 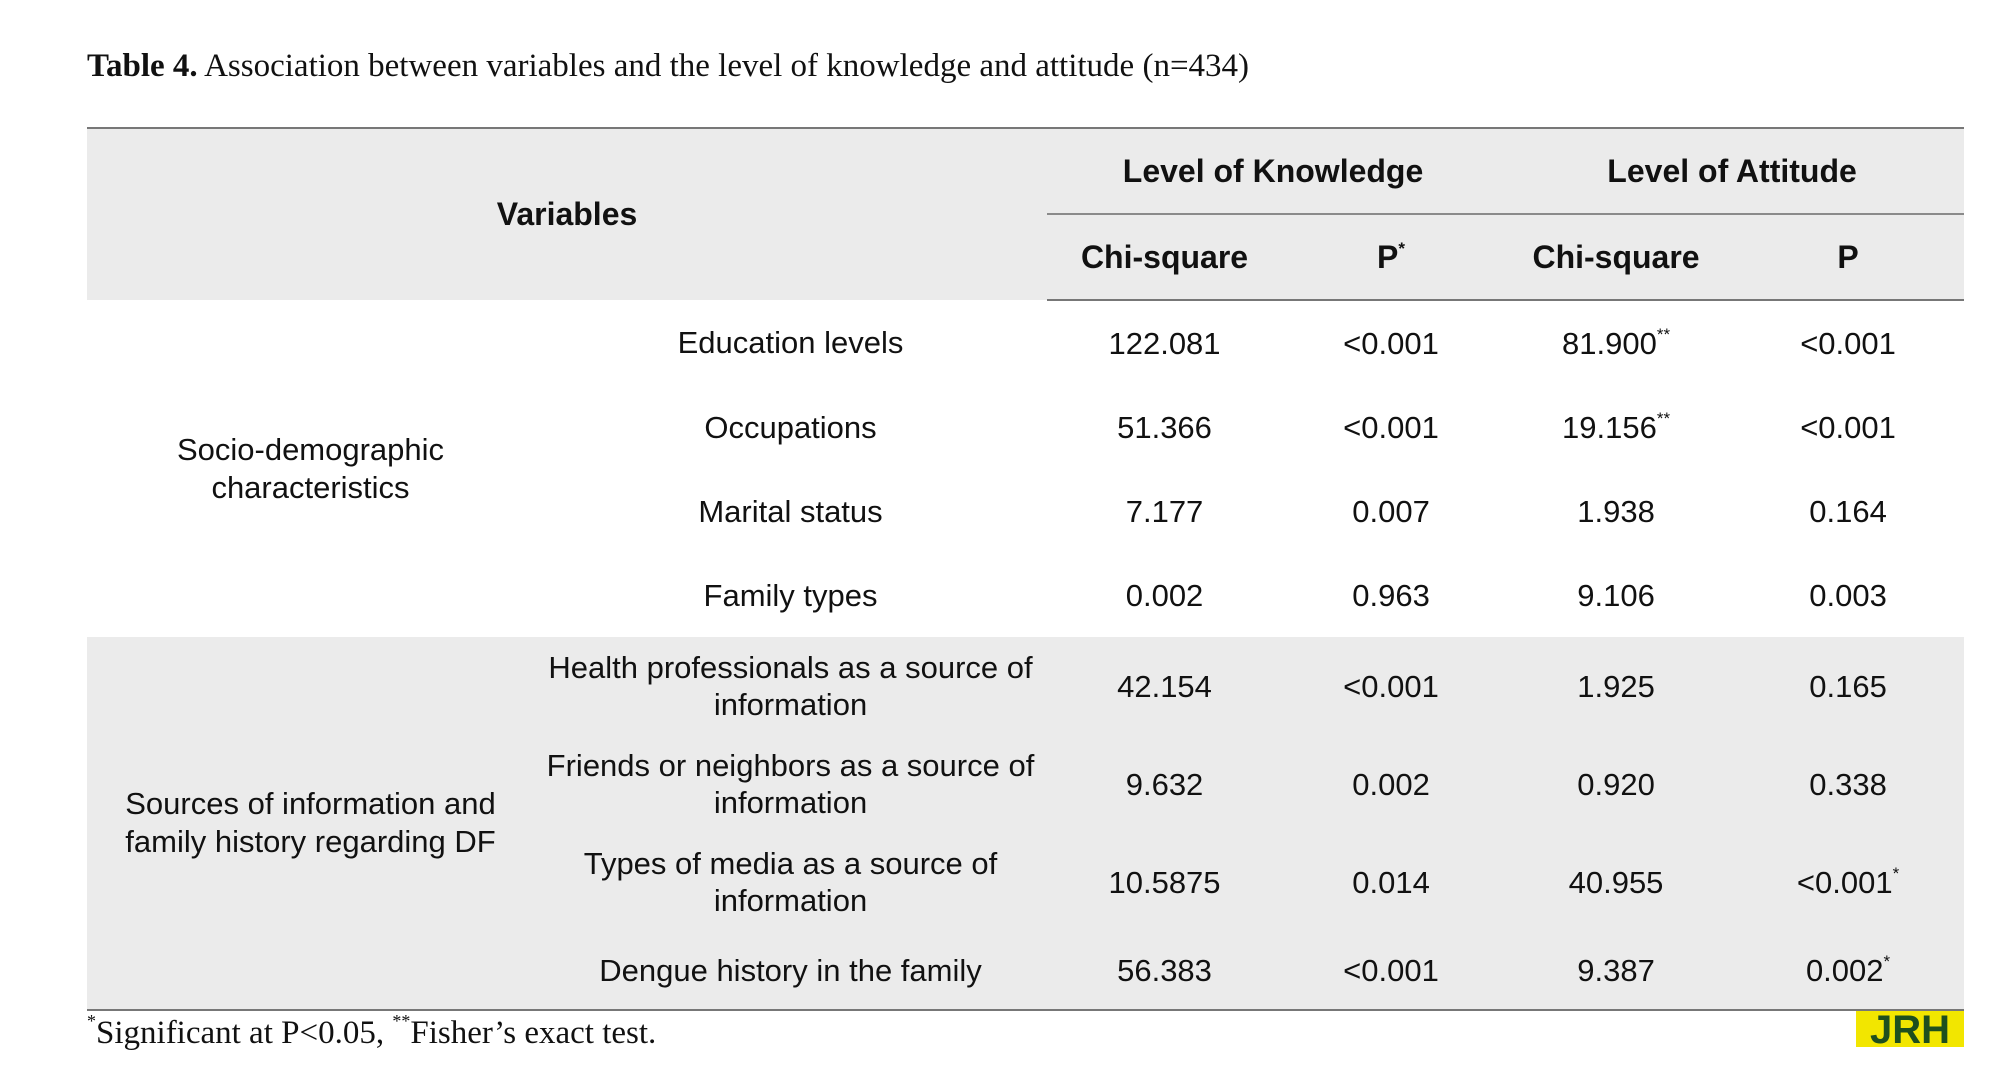 What do you see at coordinates (1391, 257) in the screenshot?
I see `header-knowledge-p: P*` at bounding box center [1391, 257].